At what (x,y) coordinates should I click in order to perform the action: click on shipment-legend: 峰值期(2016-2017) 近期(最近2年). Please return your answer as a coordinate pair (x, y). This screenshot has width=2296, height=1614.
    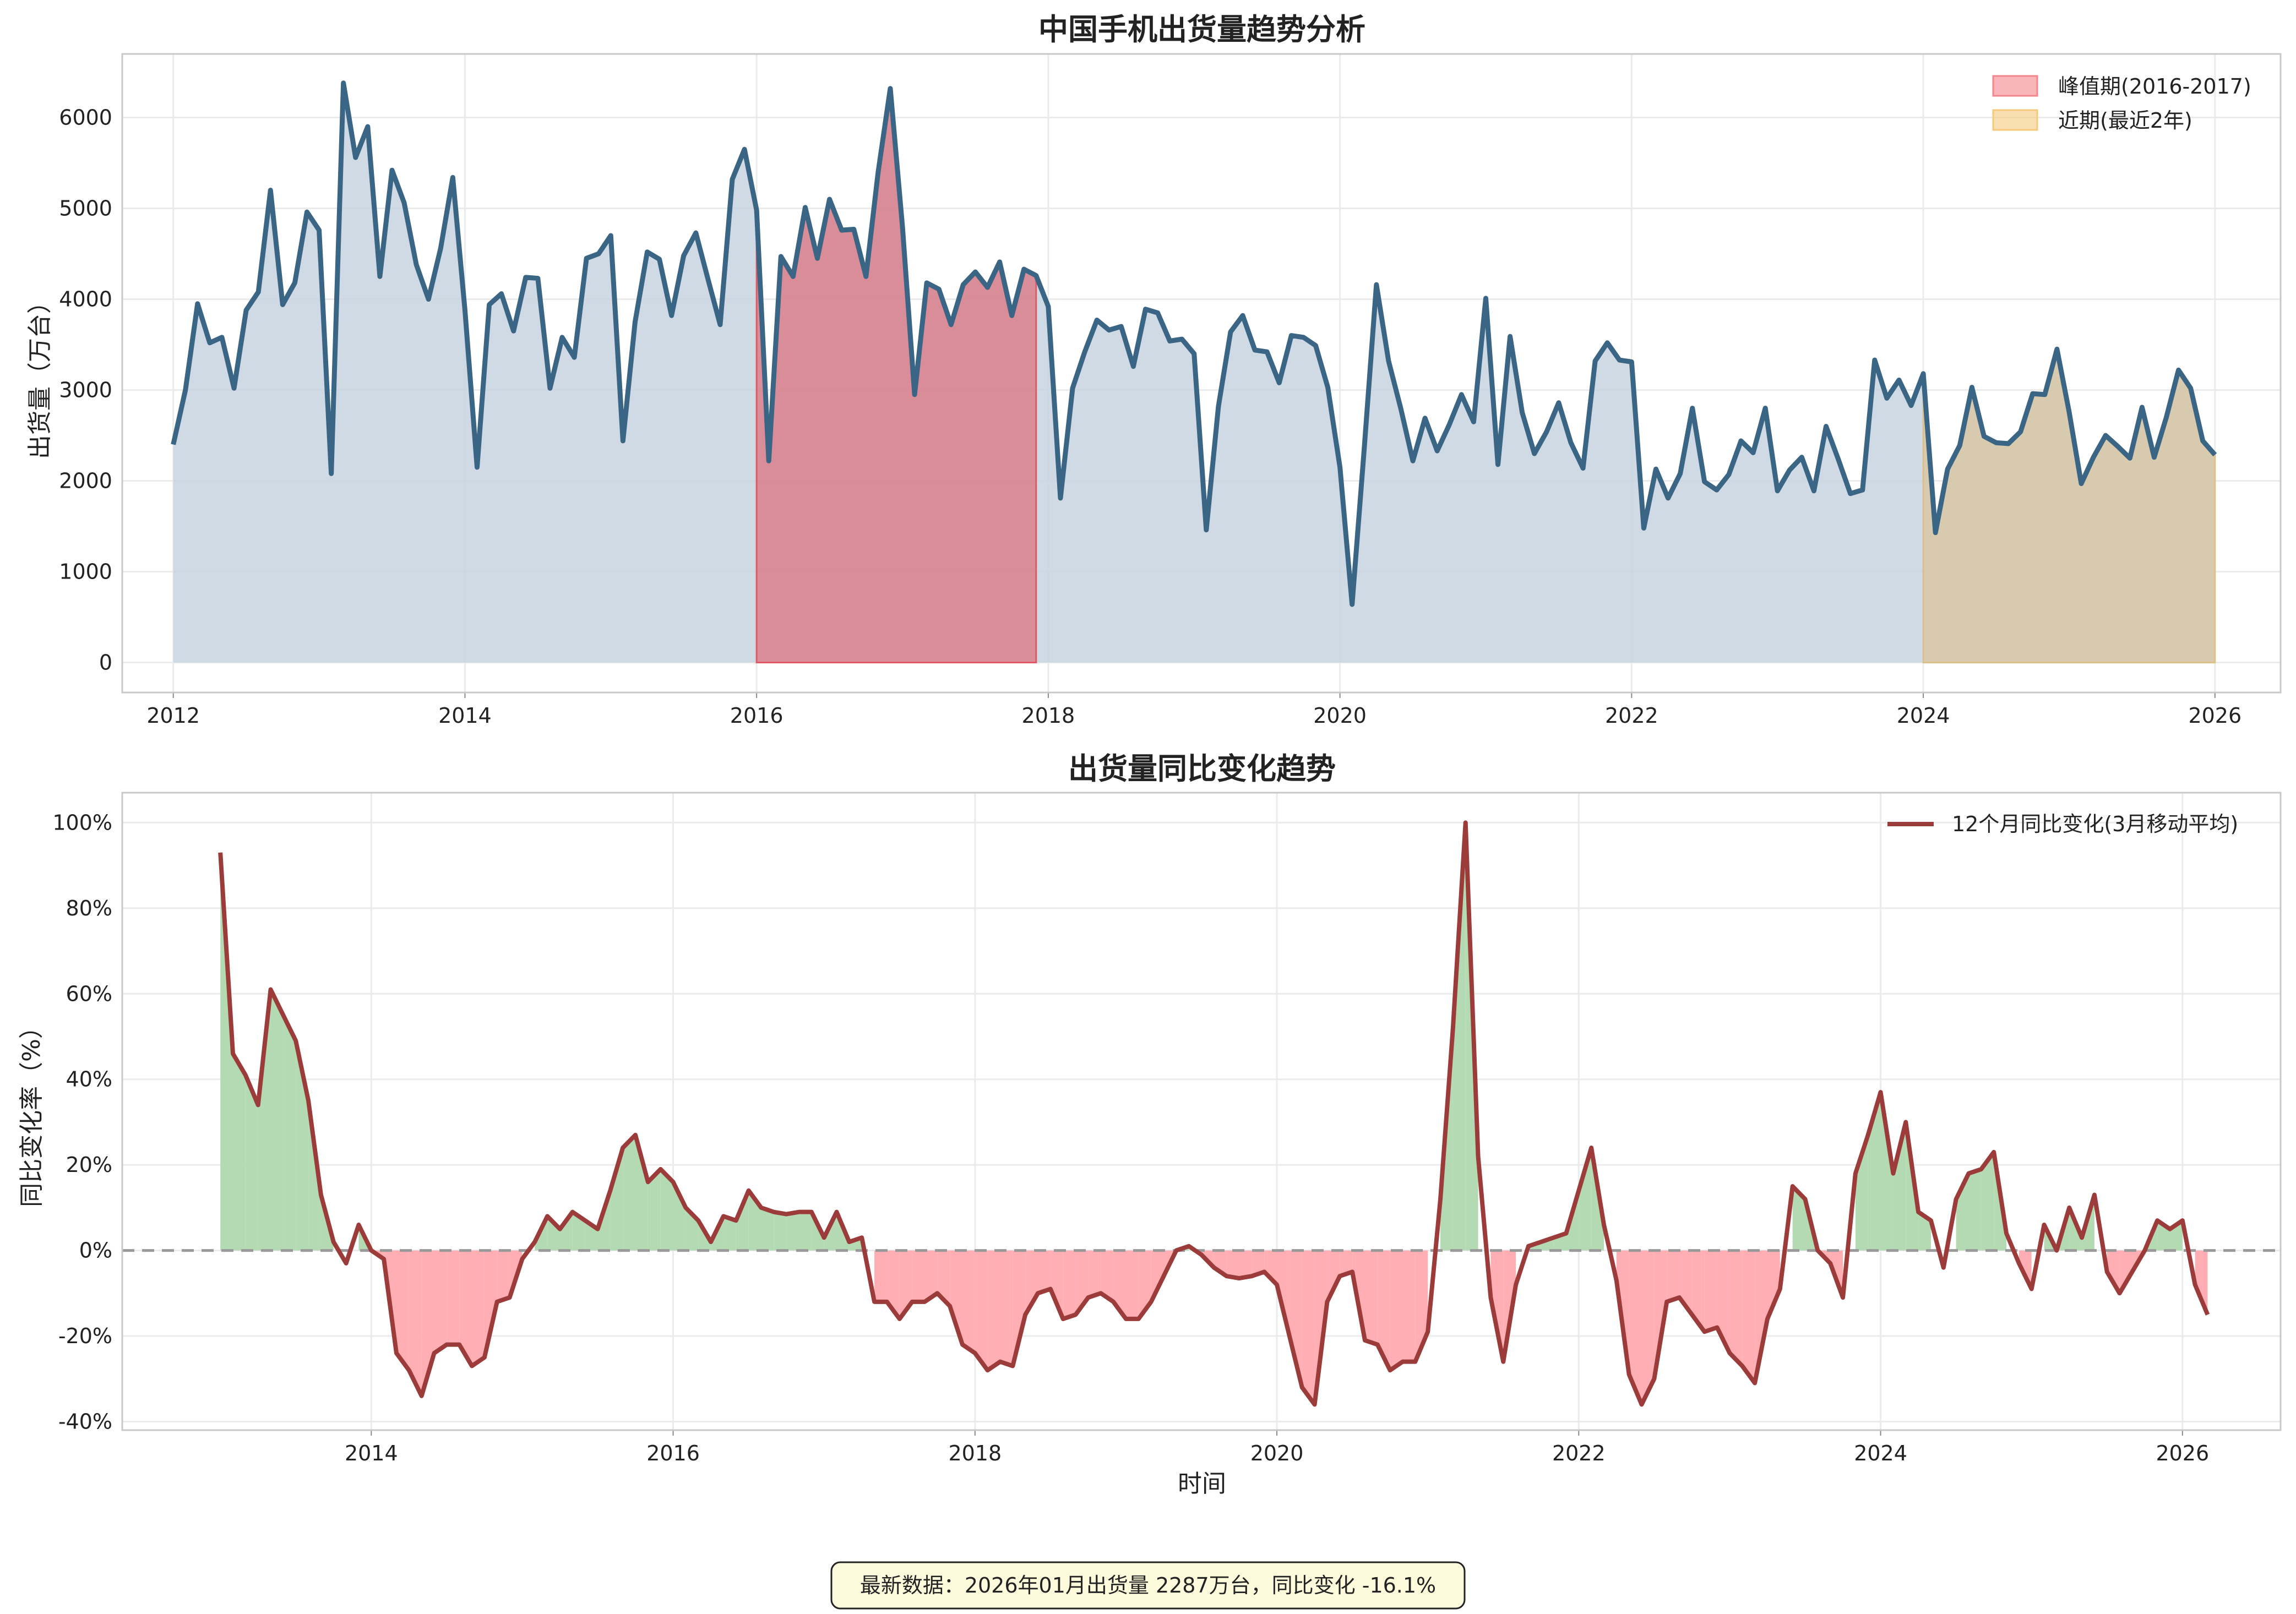
    Looking at the image, I should click on (2121, 103).